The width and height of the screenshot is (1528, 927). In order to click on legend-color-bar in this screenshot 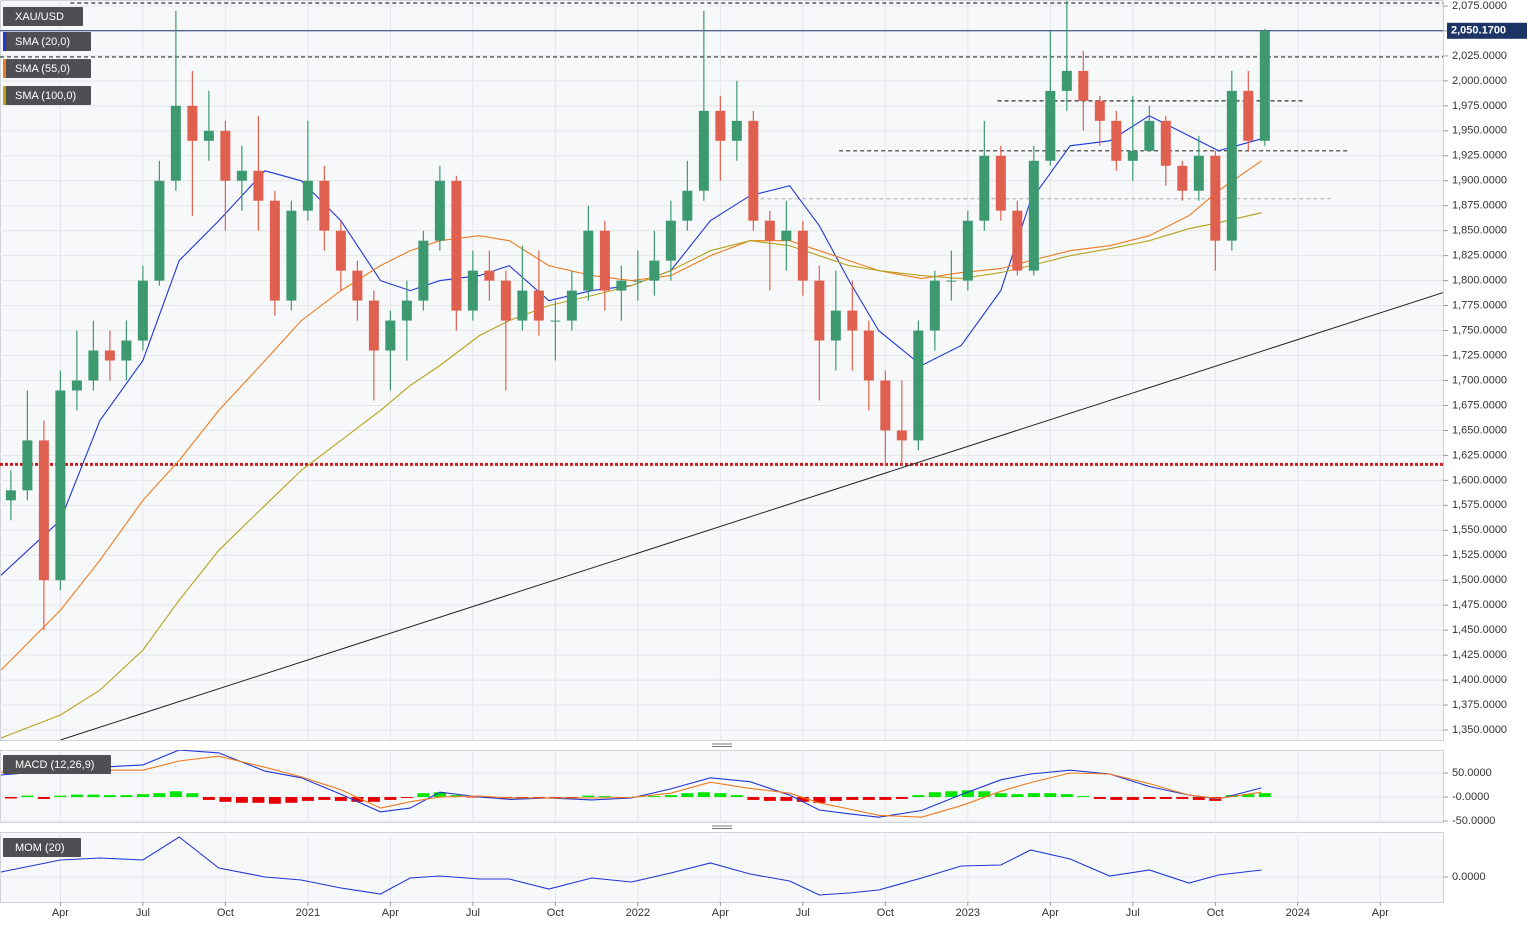, I will do `click(4, 95)`.